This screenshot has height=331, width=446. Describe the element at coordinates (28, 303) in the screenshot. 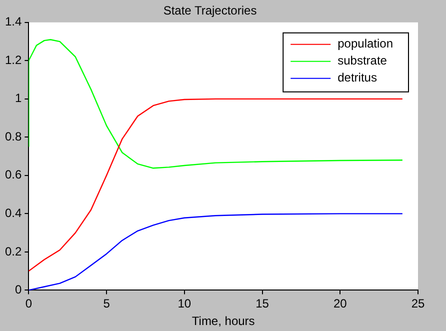

I see `x-tick-label: 0` at that location.